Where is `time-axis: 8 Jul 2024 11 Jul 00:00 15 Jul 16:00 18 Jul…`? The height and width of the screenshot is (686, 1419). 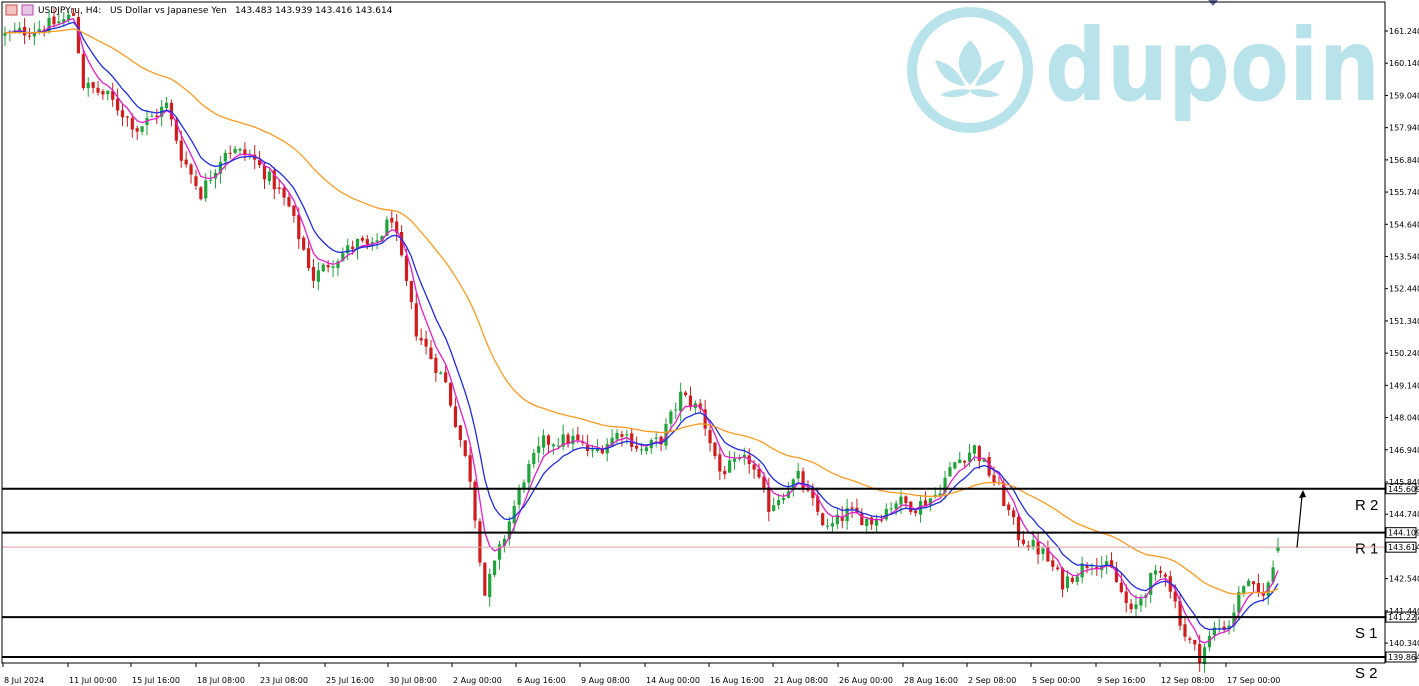 time-axis: 8 Jul 2024 11 Jul 00:00 15 Jul 16:00 18 Jul… is located at coordinates (641, 674).